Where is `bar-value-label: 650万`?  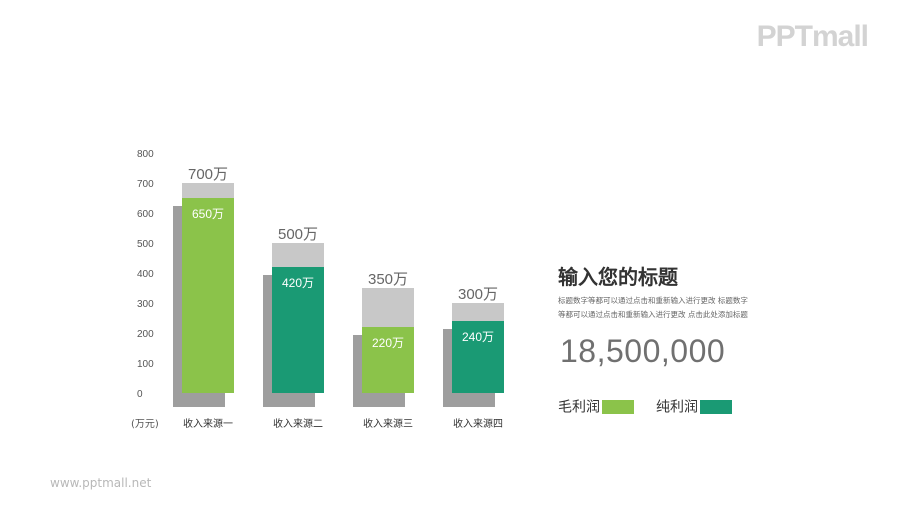
bar-value-label: 650万 is located at coordinates (208, 214).